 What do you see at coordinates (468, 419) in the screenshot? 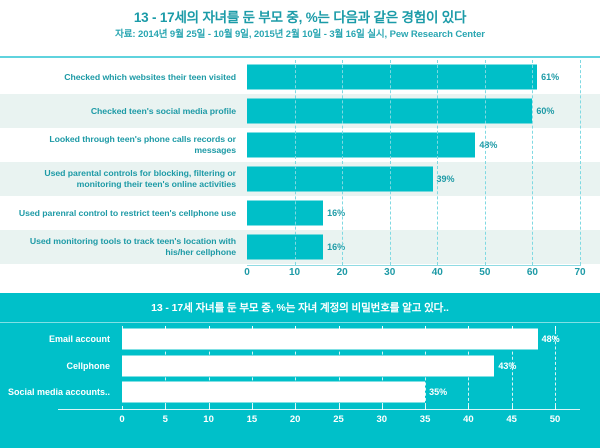
I see `chart-two-tick-label: 40` at bounding box center [468, 419].